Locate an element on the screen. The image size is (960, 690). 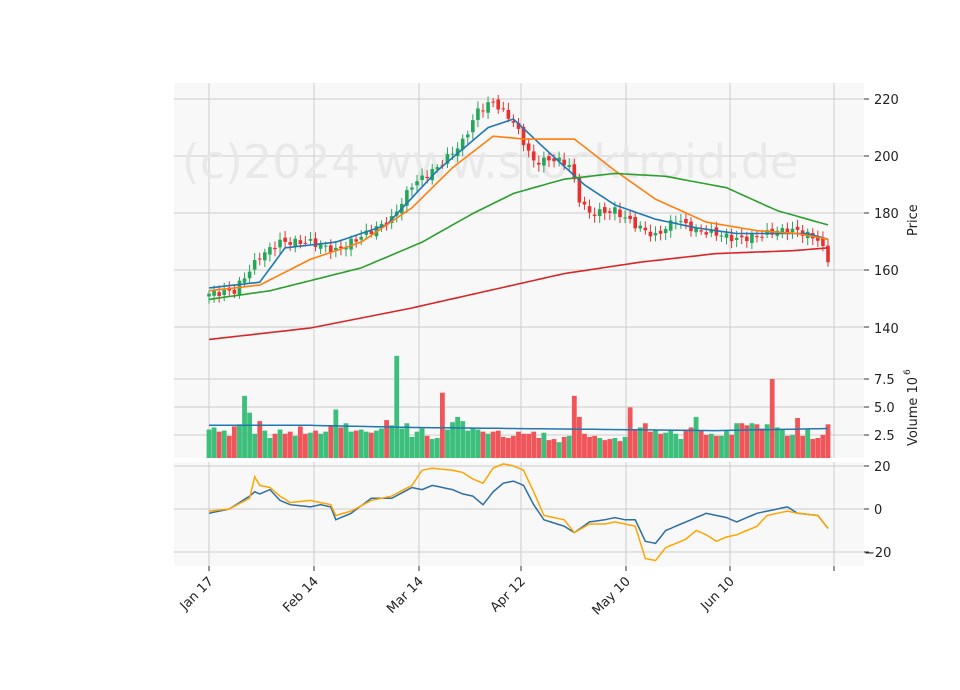
x-tick-label: May 10 is located at coordinates (612, 596).